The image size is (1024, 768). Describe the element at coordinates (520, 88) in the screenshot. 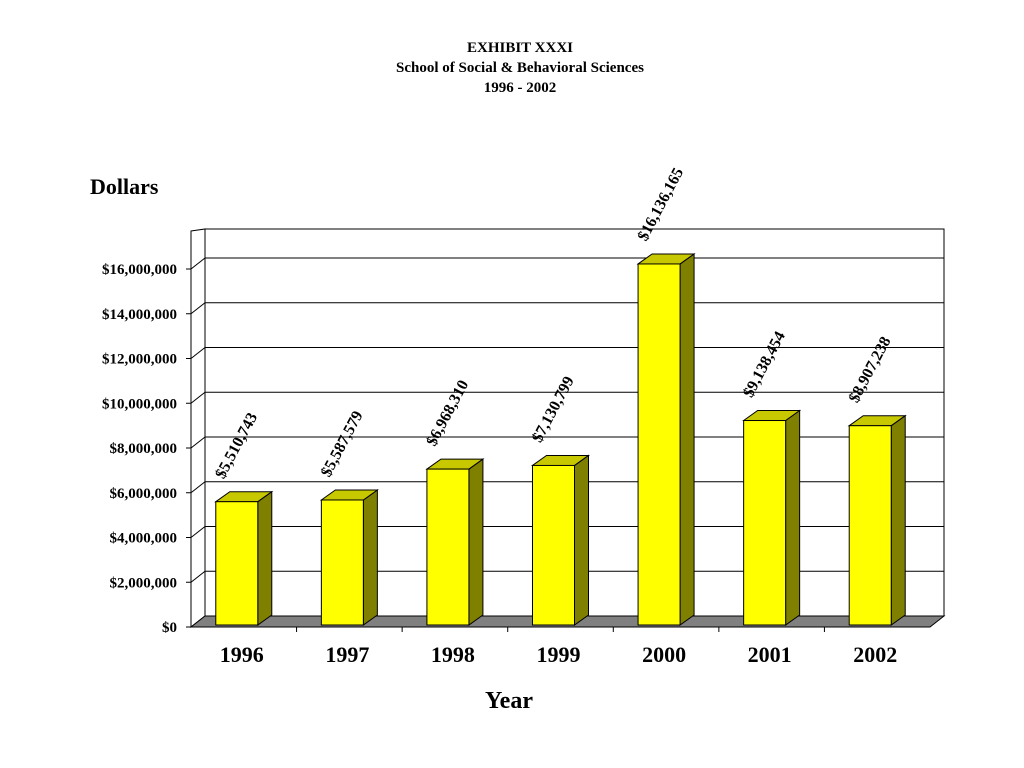

I see `chart-date-range: 1996 - 2002` at that location.